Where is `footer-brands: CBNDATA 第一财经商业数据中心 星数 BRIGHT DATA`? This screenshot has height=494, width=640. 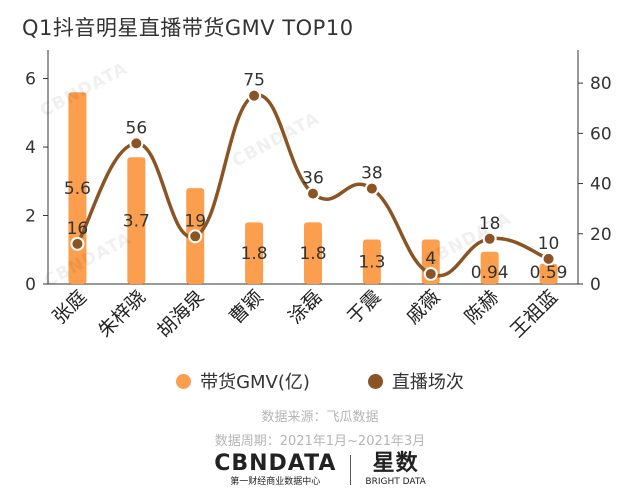
footer-brands: CBNDATA 第一财经商业数据中心 星数 BRIGHT DATA is located at coordinates (320, 470).